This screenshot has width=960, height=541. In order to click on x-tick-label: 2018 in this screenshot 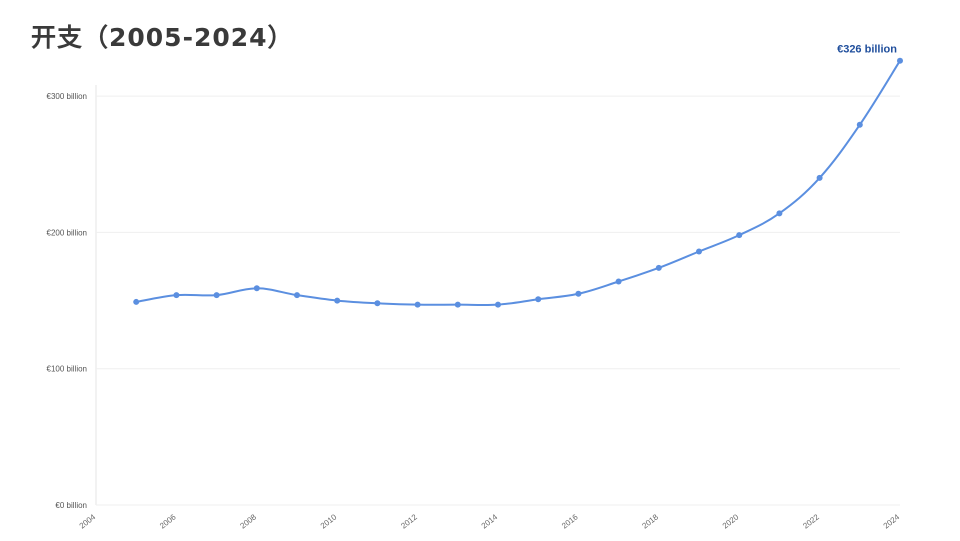, I will do `click(650, 521)`.